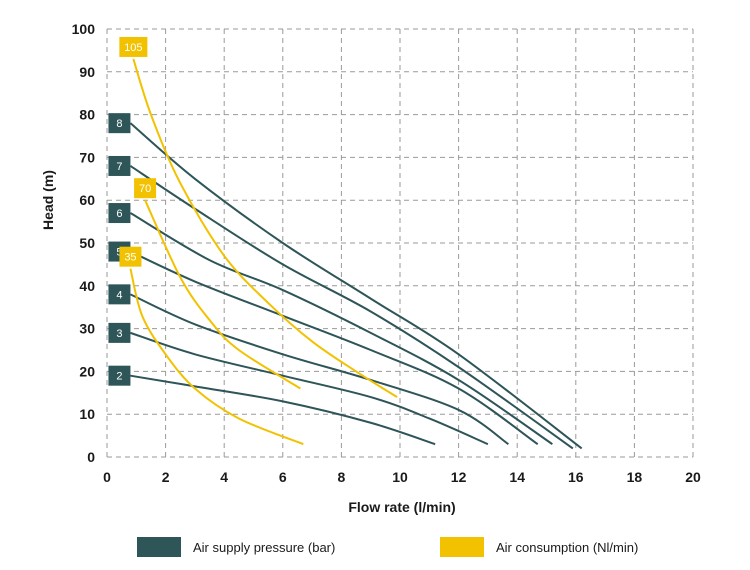 This screenshot has height=570, width=750. I want to click on legend-item-consumption: Air consumption (Nl/min), so click(539, 547).